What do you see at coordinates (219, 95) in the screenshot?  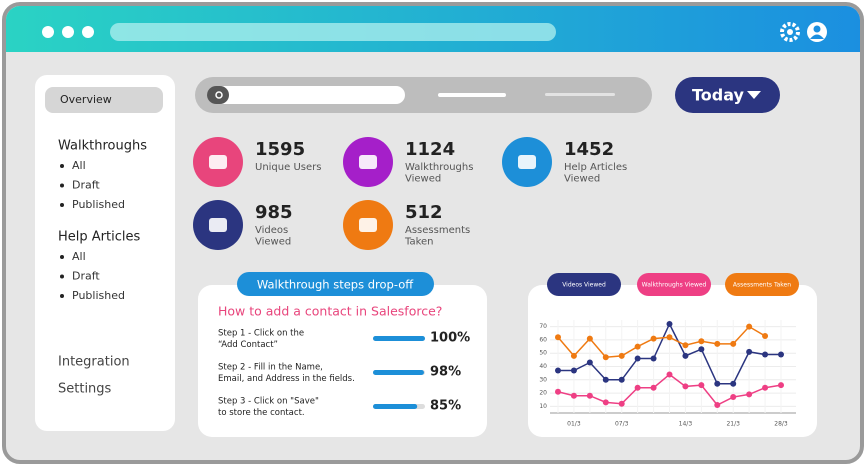 I see `search-icon` at bounding box center [219, 95].